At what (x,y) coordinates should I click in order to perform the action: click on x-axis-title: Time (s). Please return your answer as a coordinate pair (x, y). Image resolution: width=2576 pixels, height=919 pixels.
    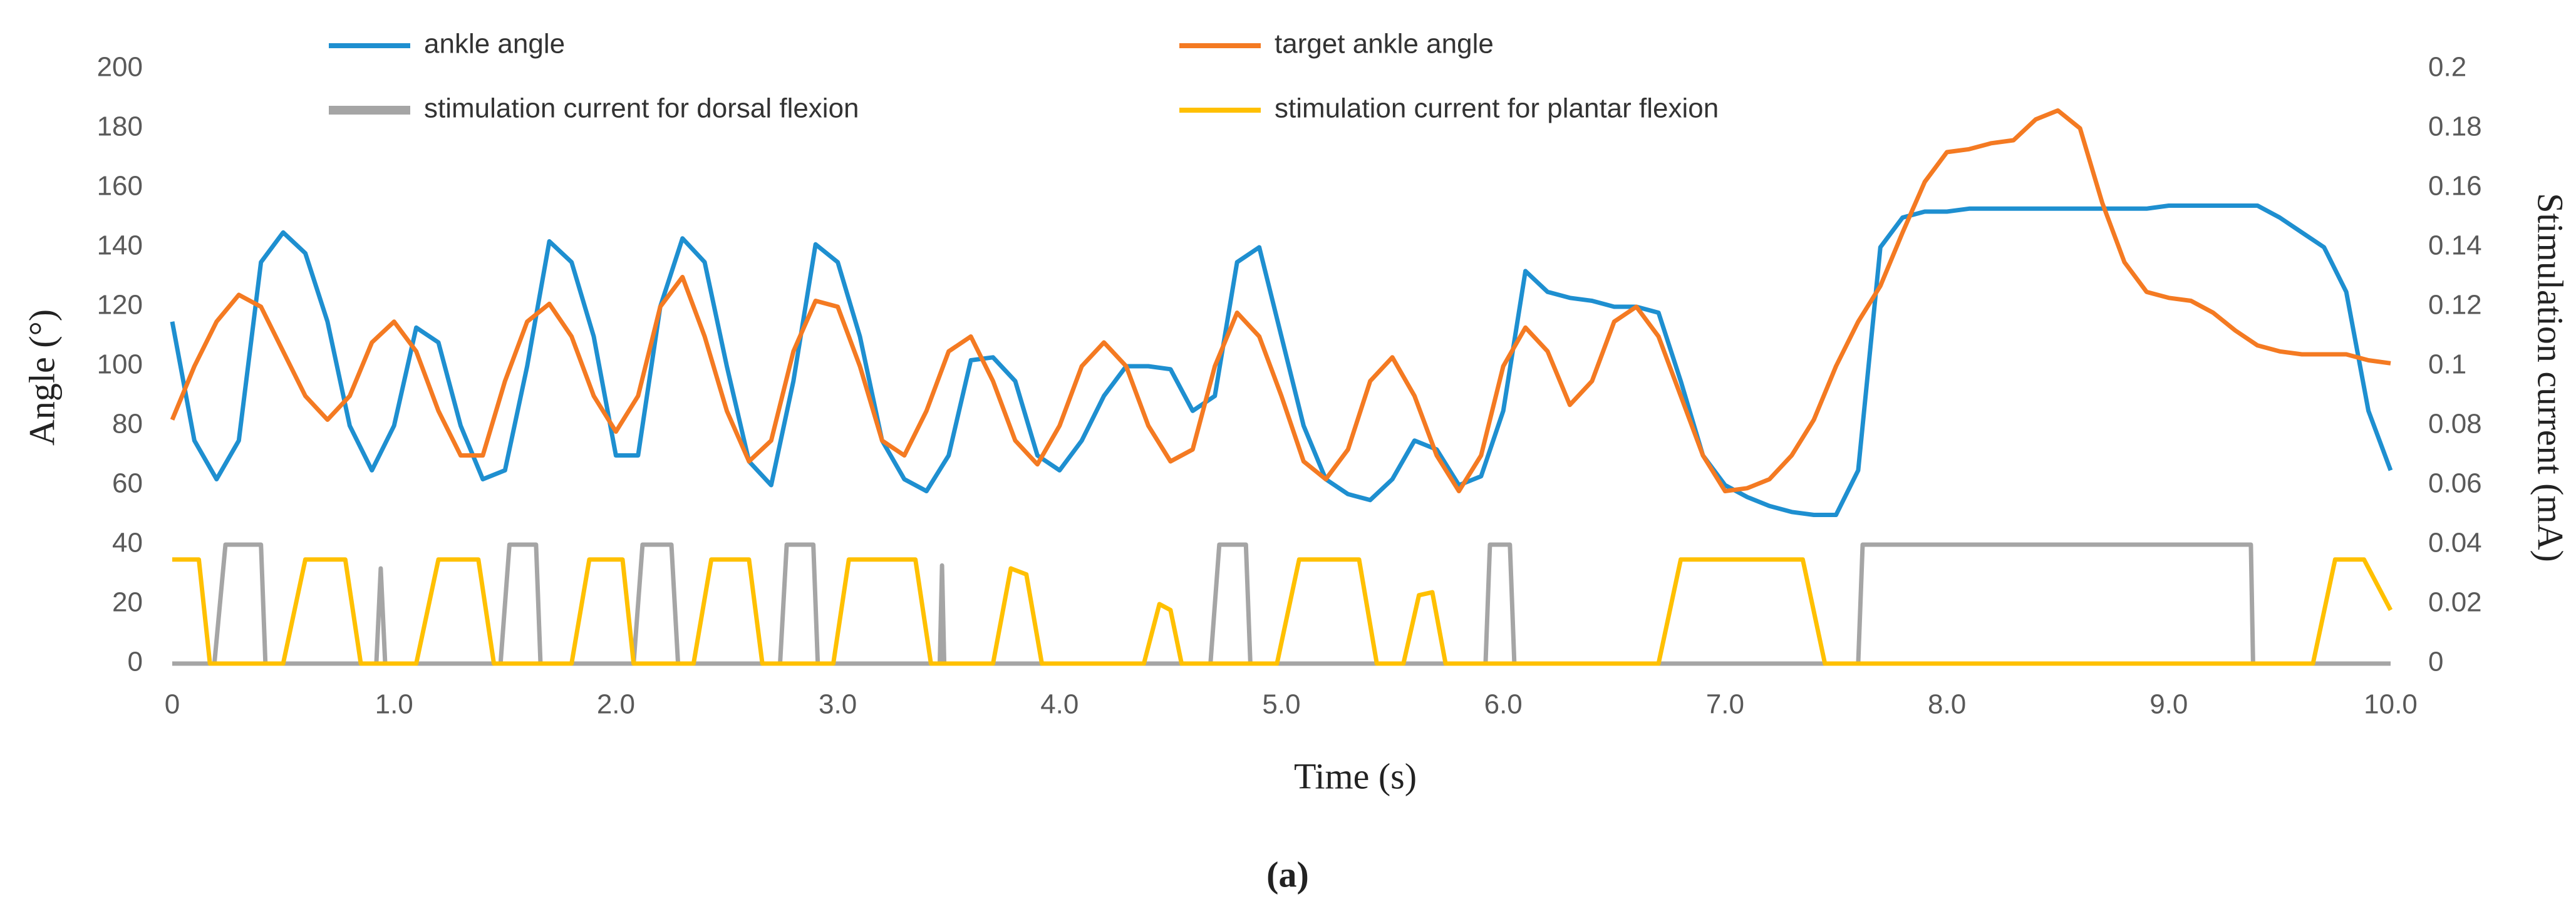
    Looking at the image, I should click on (1355, 776).